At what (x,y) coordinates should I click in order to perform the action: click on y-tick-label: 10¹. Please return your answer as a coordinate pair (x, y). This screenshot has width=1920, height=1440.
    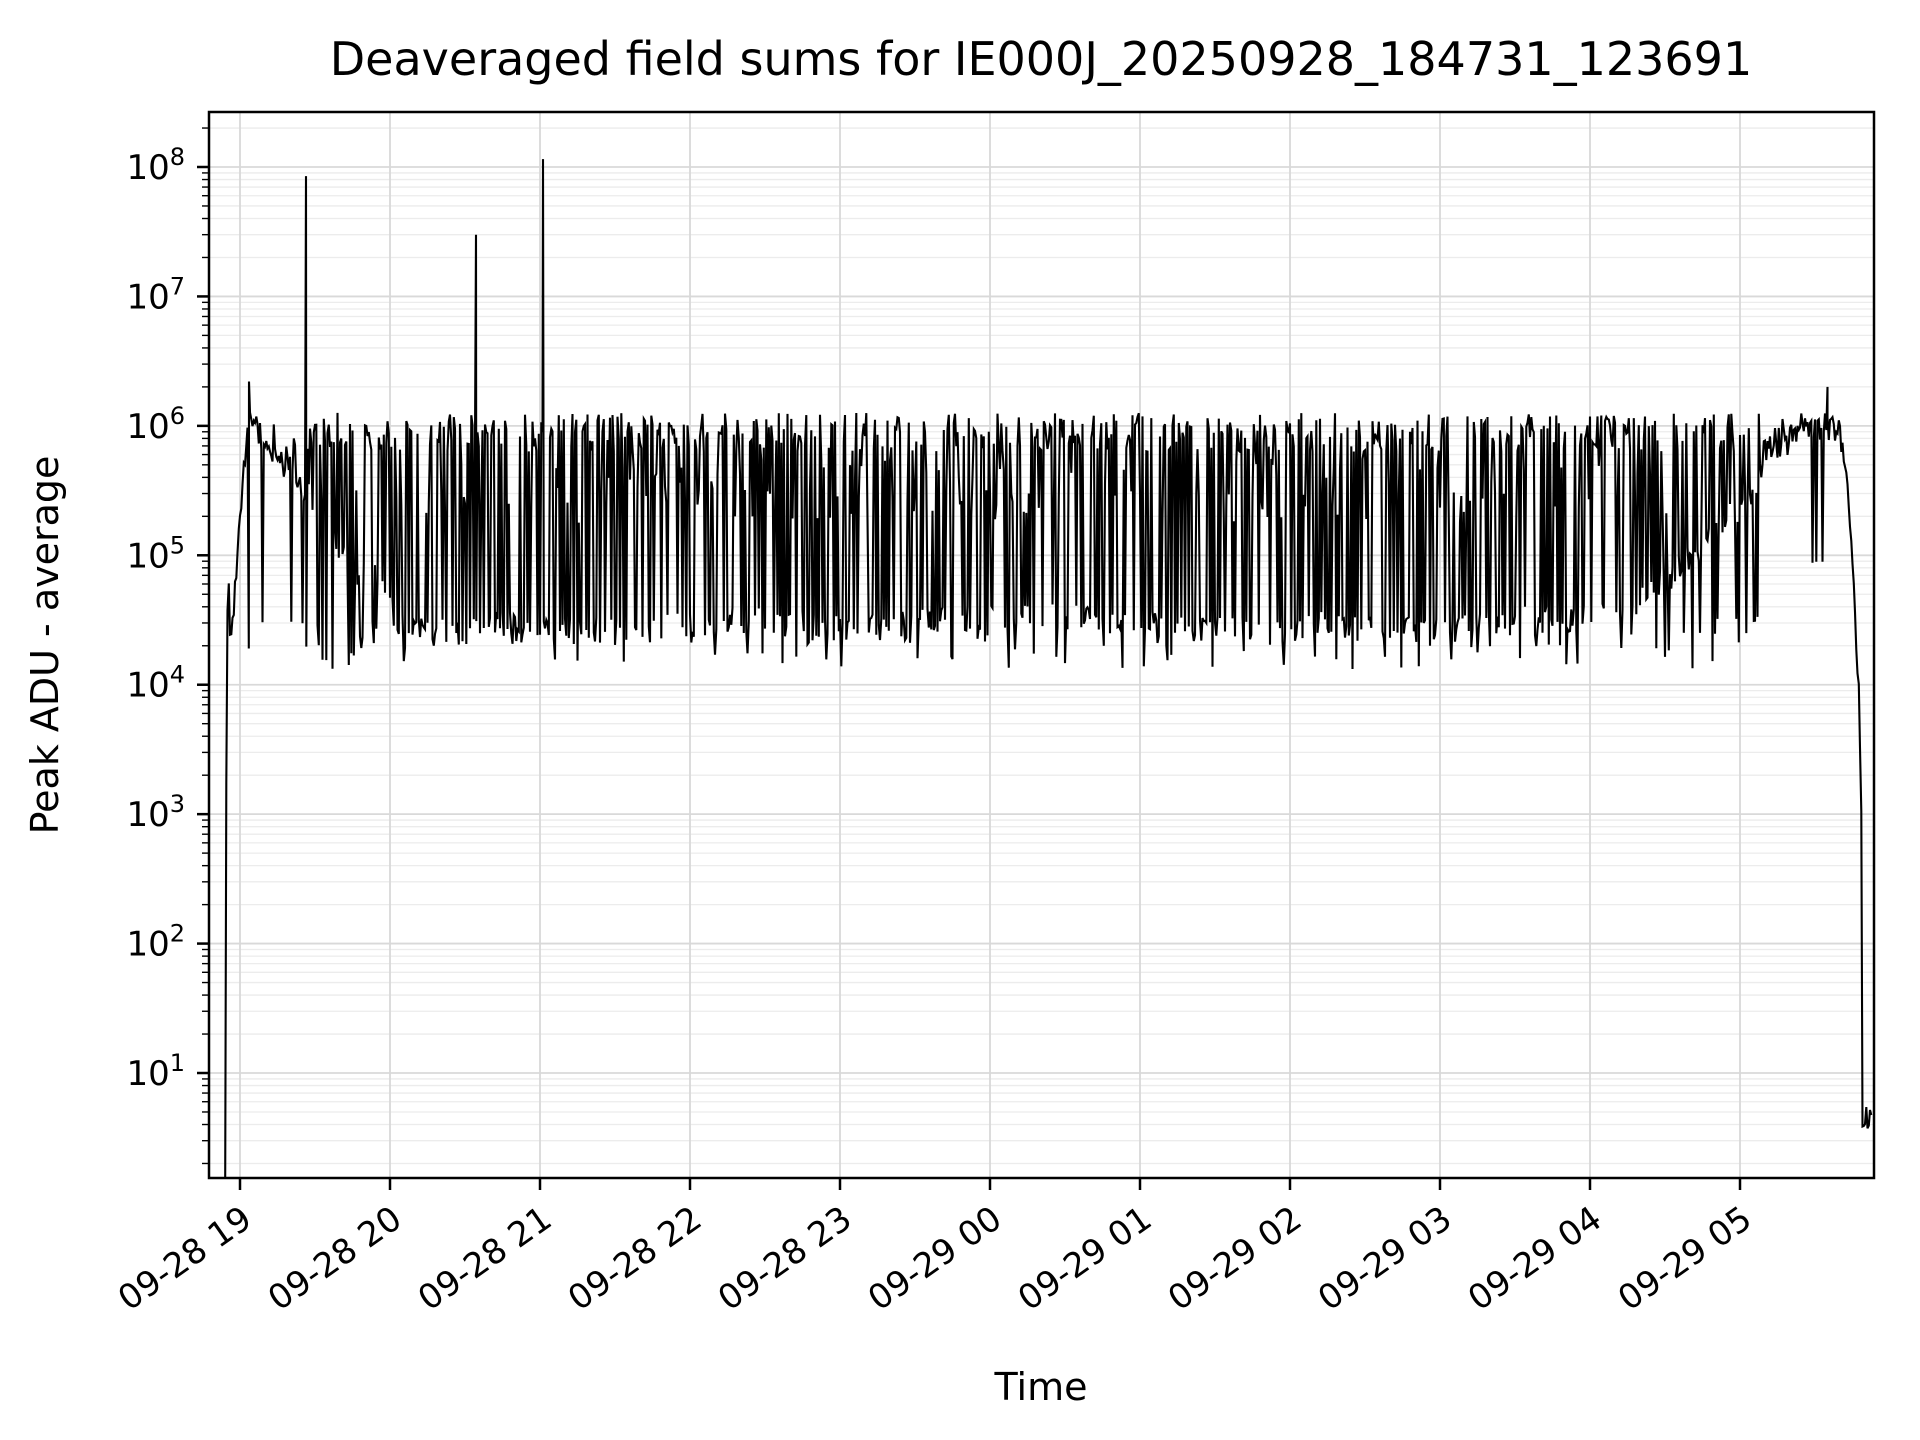
    Looking at the image, I should click on (155, 1071).